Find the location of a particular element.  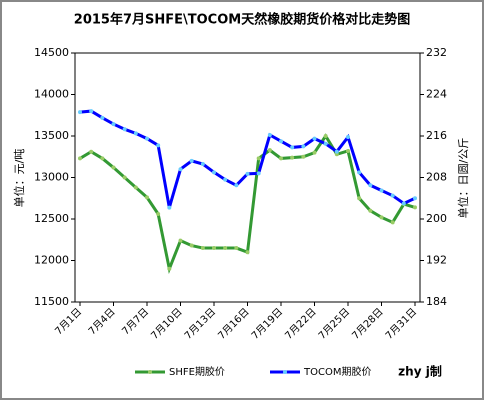

chart-title: 2015年7月SHFE\TOCOM天然橡胶期货价格对比走势图 is located at coordinates (242, 20).